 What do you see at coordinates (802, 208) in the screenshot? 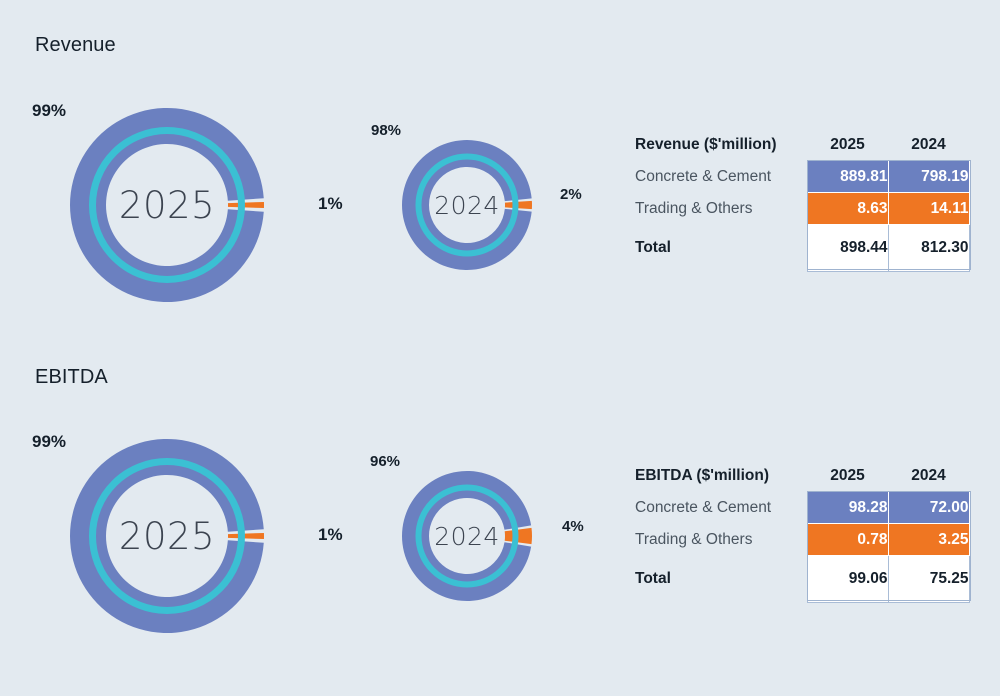
I see `table-row: Trading & Others 8.63 14.11` at bounding box center [802, 208].